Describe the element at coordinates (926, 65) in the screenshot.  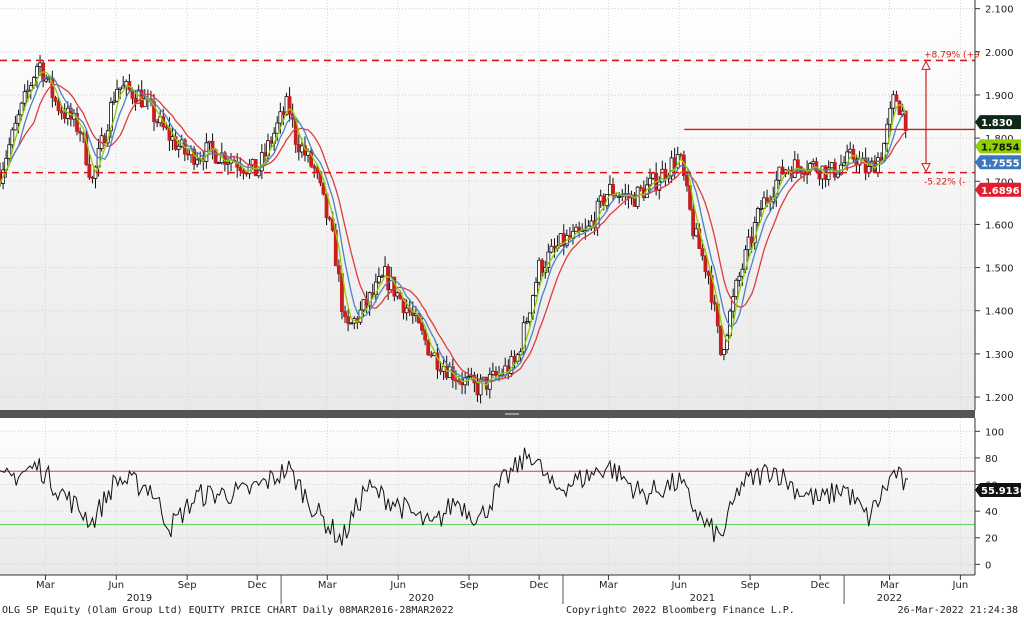
I see `range-arrow-up-head` at that location.